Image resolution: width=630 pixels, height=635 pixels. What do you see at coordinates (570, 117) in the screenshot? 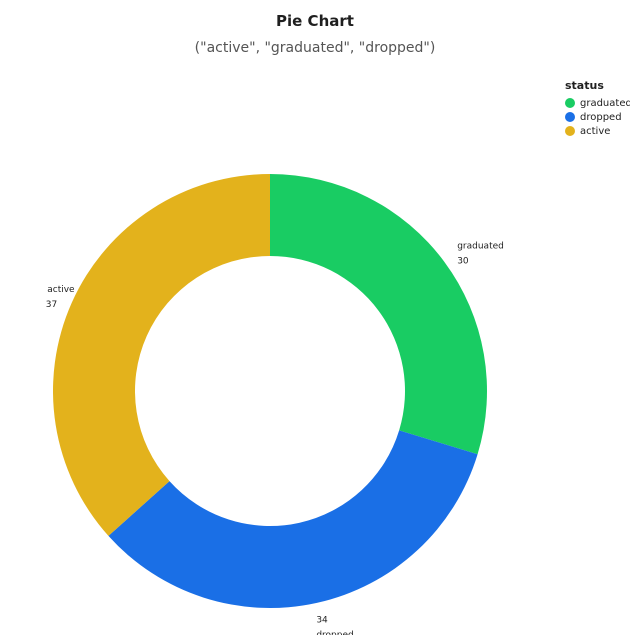
I see `legend-swatch-dropped` at bounding box center [570, 117].